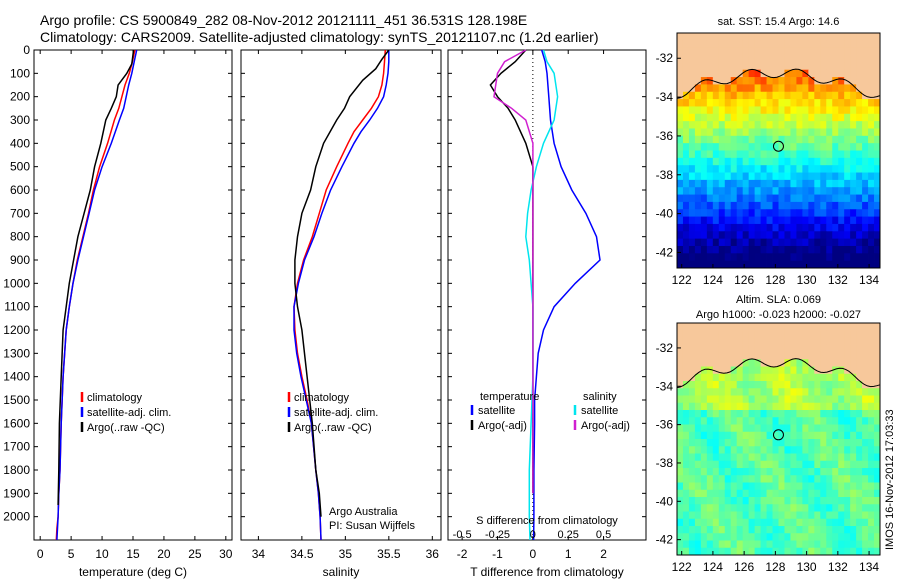 This screenshot has width=900, height=580. Describe the element at coordinates (341, 572) in the screenshot. I see `x-axis-label: salinity` at that location.